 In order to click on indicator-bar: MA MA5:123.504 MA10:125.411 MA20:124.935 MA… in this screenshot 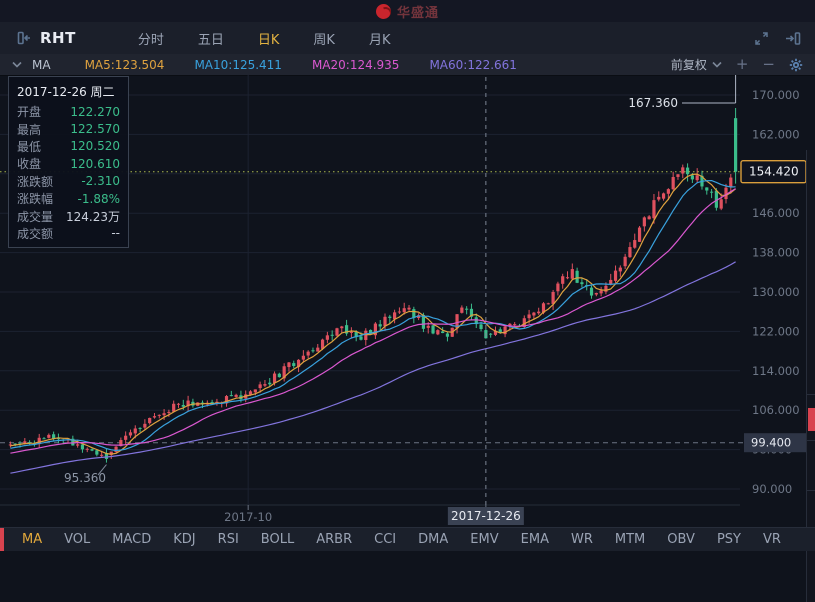, I will do `click(407, 65)`.